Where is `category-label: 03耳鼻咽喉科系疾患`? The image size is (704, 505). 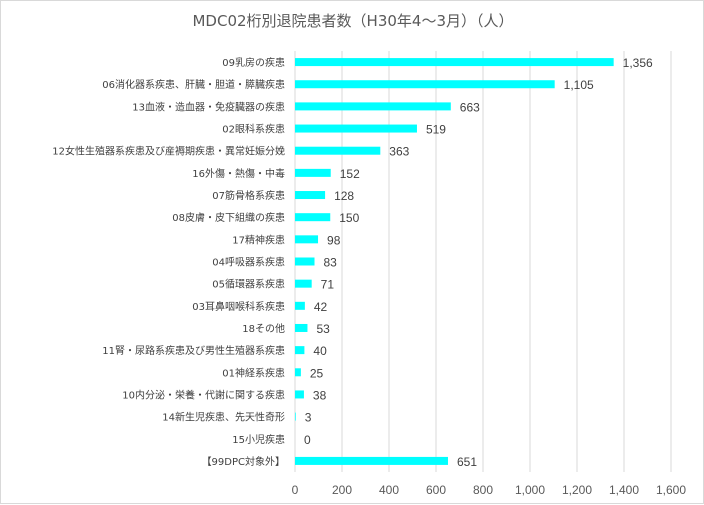
category-label: 03耳鼻咽喉科系疾患 is located at coordinates (238, 306).